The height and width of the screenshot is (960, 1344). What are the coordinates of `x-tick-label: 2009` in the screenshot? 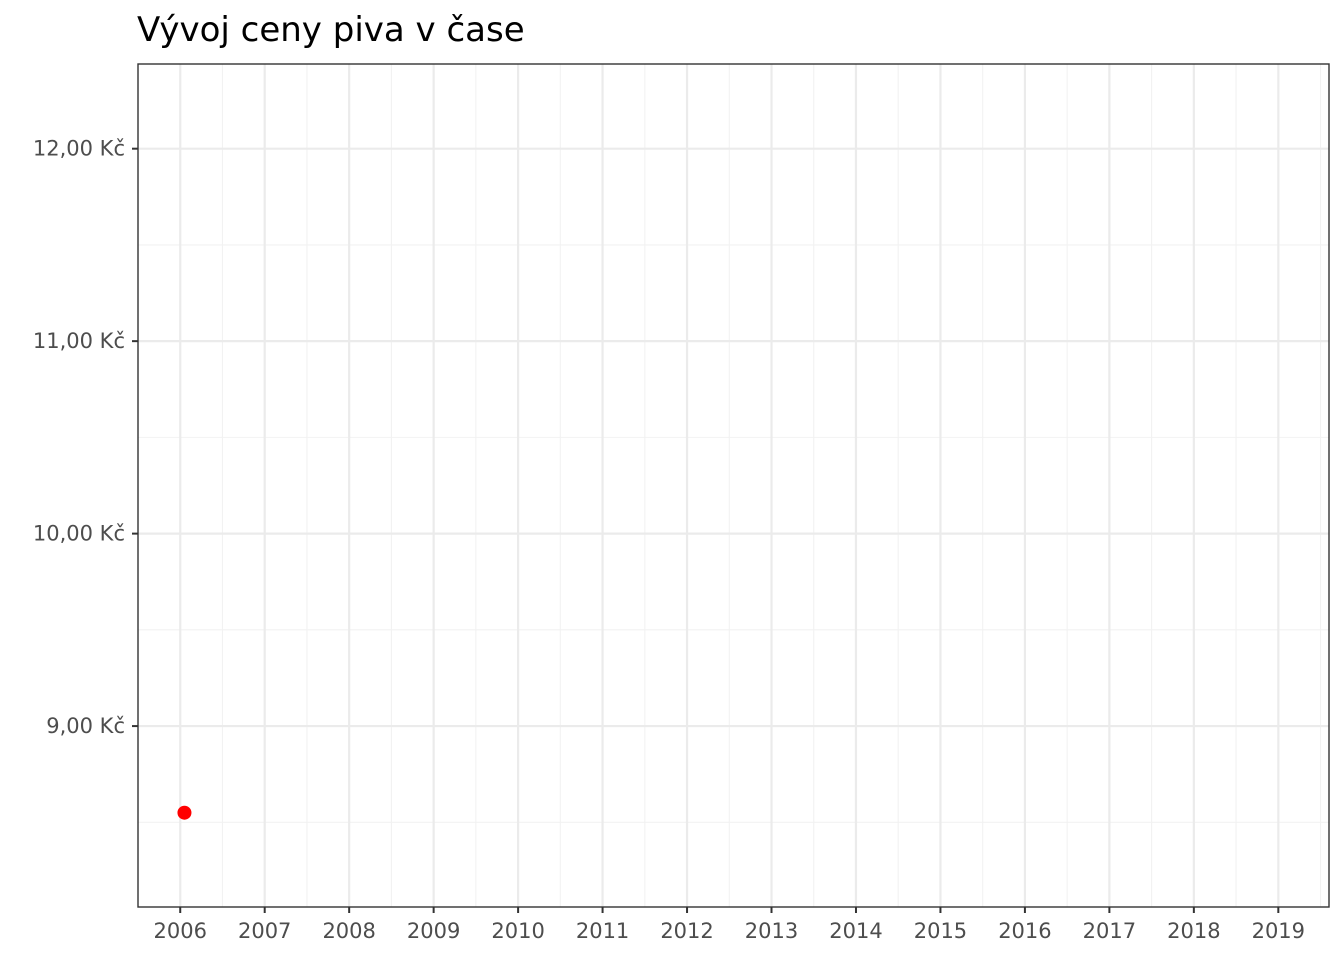 It's located at (433, 931).